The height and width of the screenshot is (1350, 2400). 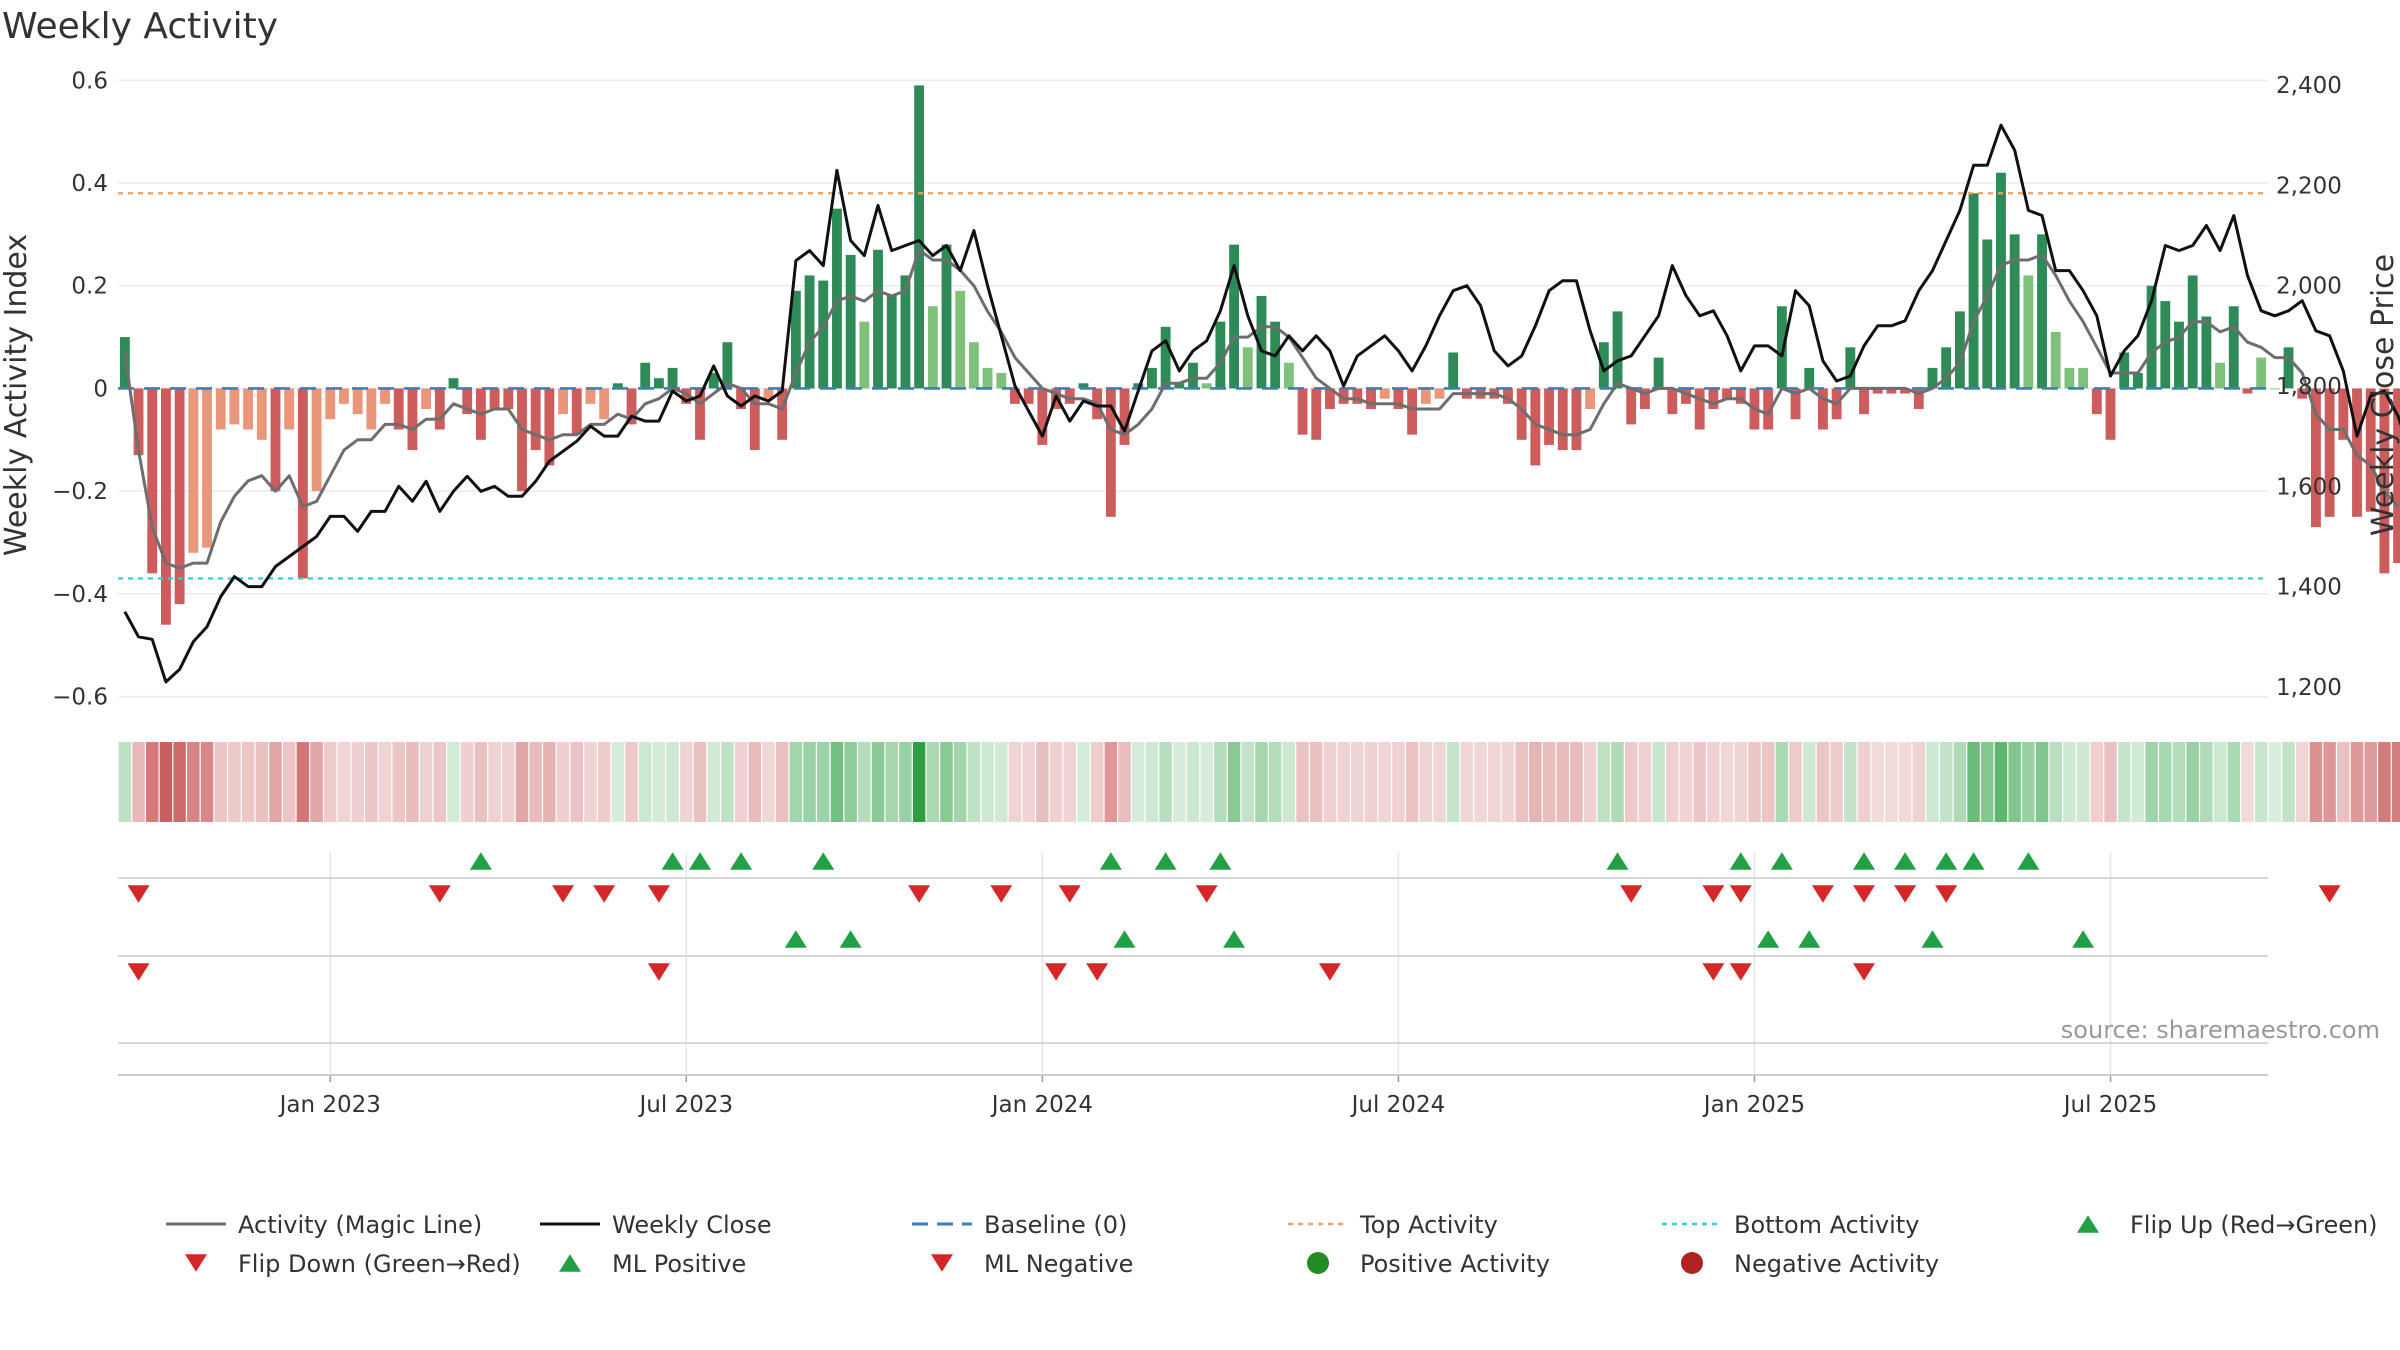 I want to click on legend-label: Flip Up (Red→Green), so click(x=2254, y=1225).